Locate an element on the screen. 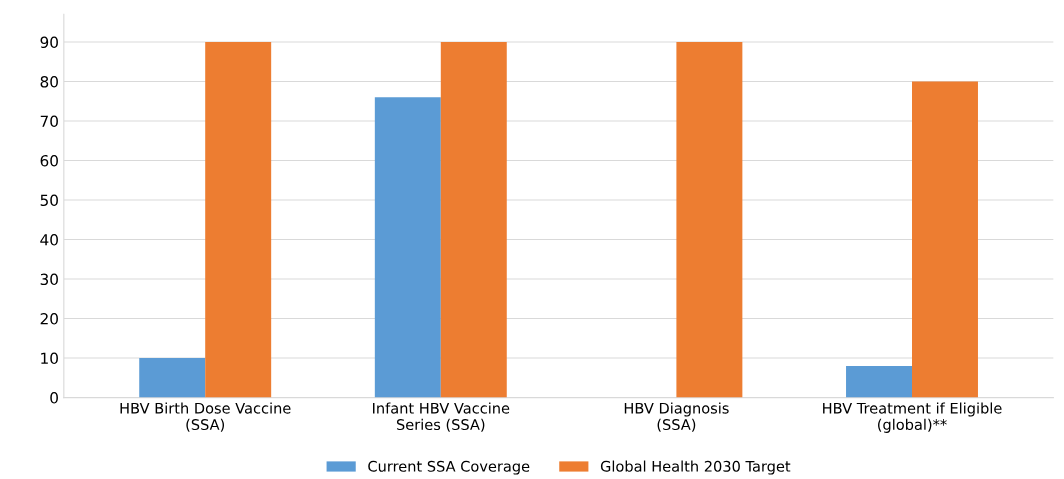 The width and height of the screenshot is (1064, 479). y-tick-label: 20 is located at coordinates (49, 319).